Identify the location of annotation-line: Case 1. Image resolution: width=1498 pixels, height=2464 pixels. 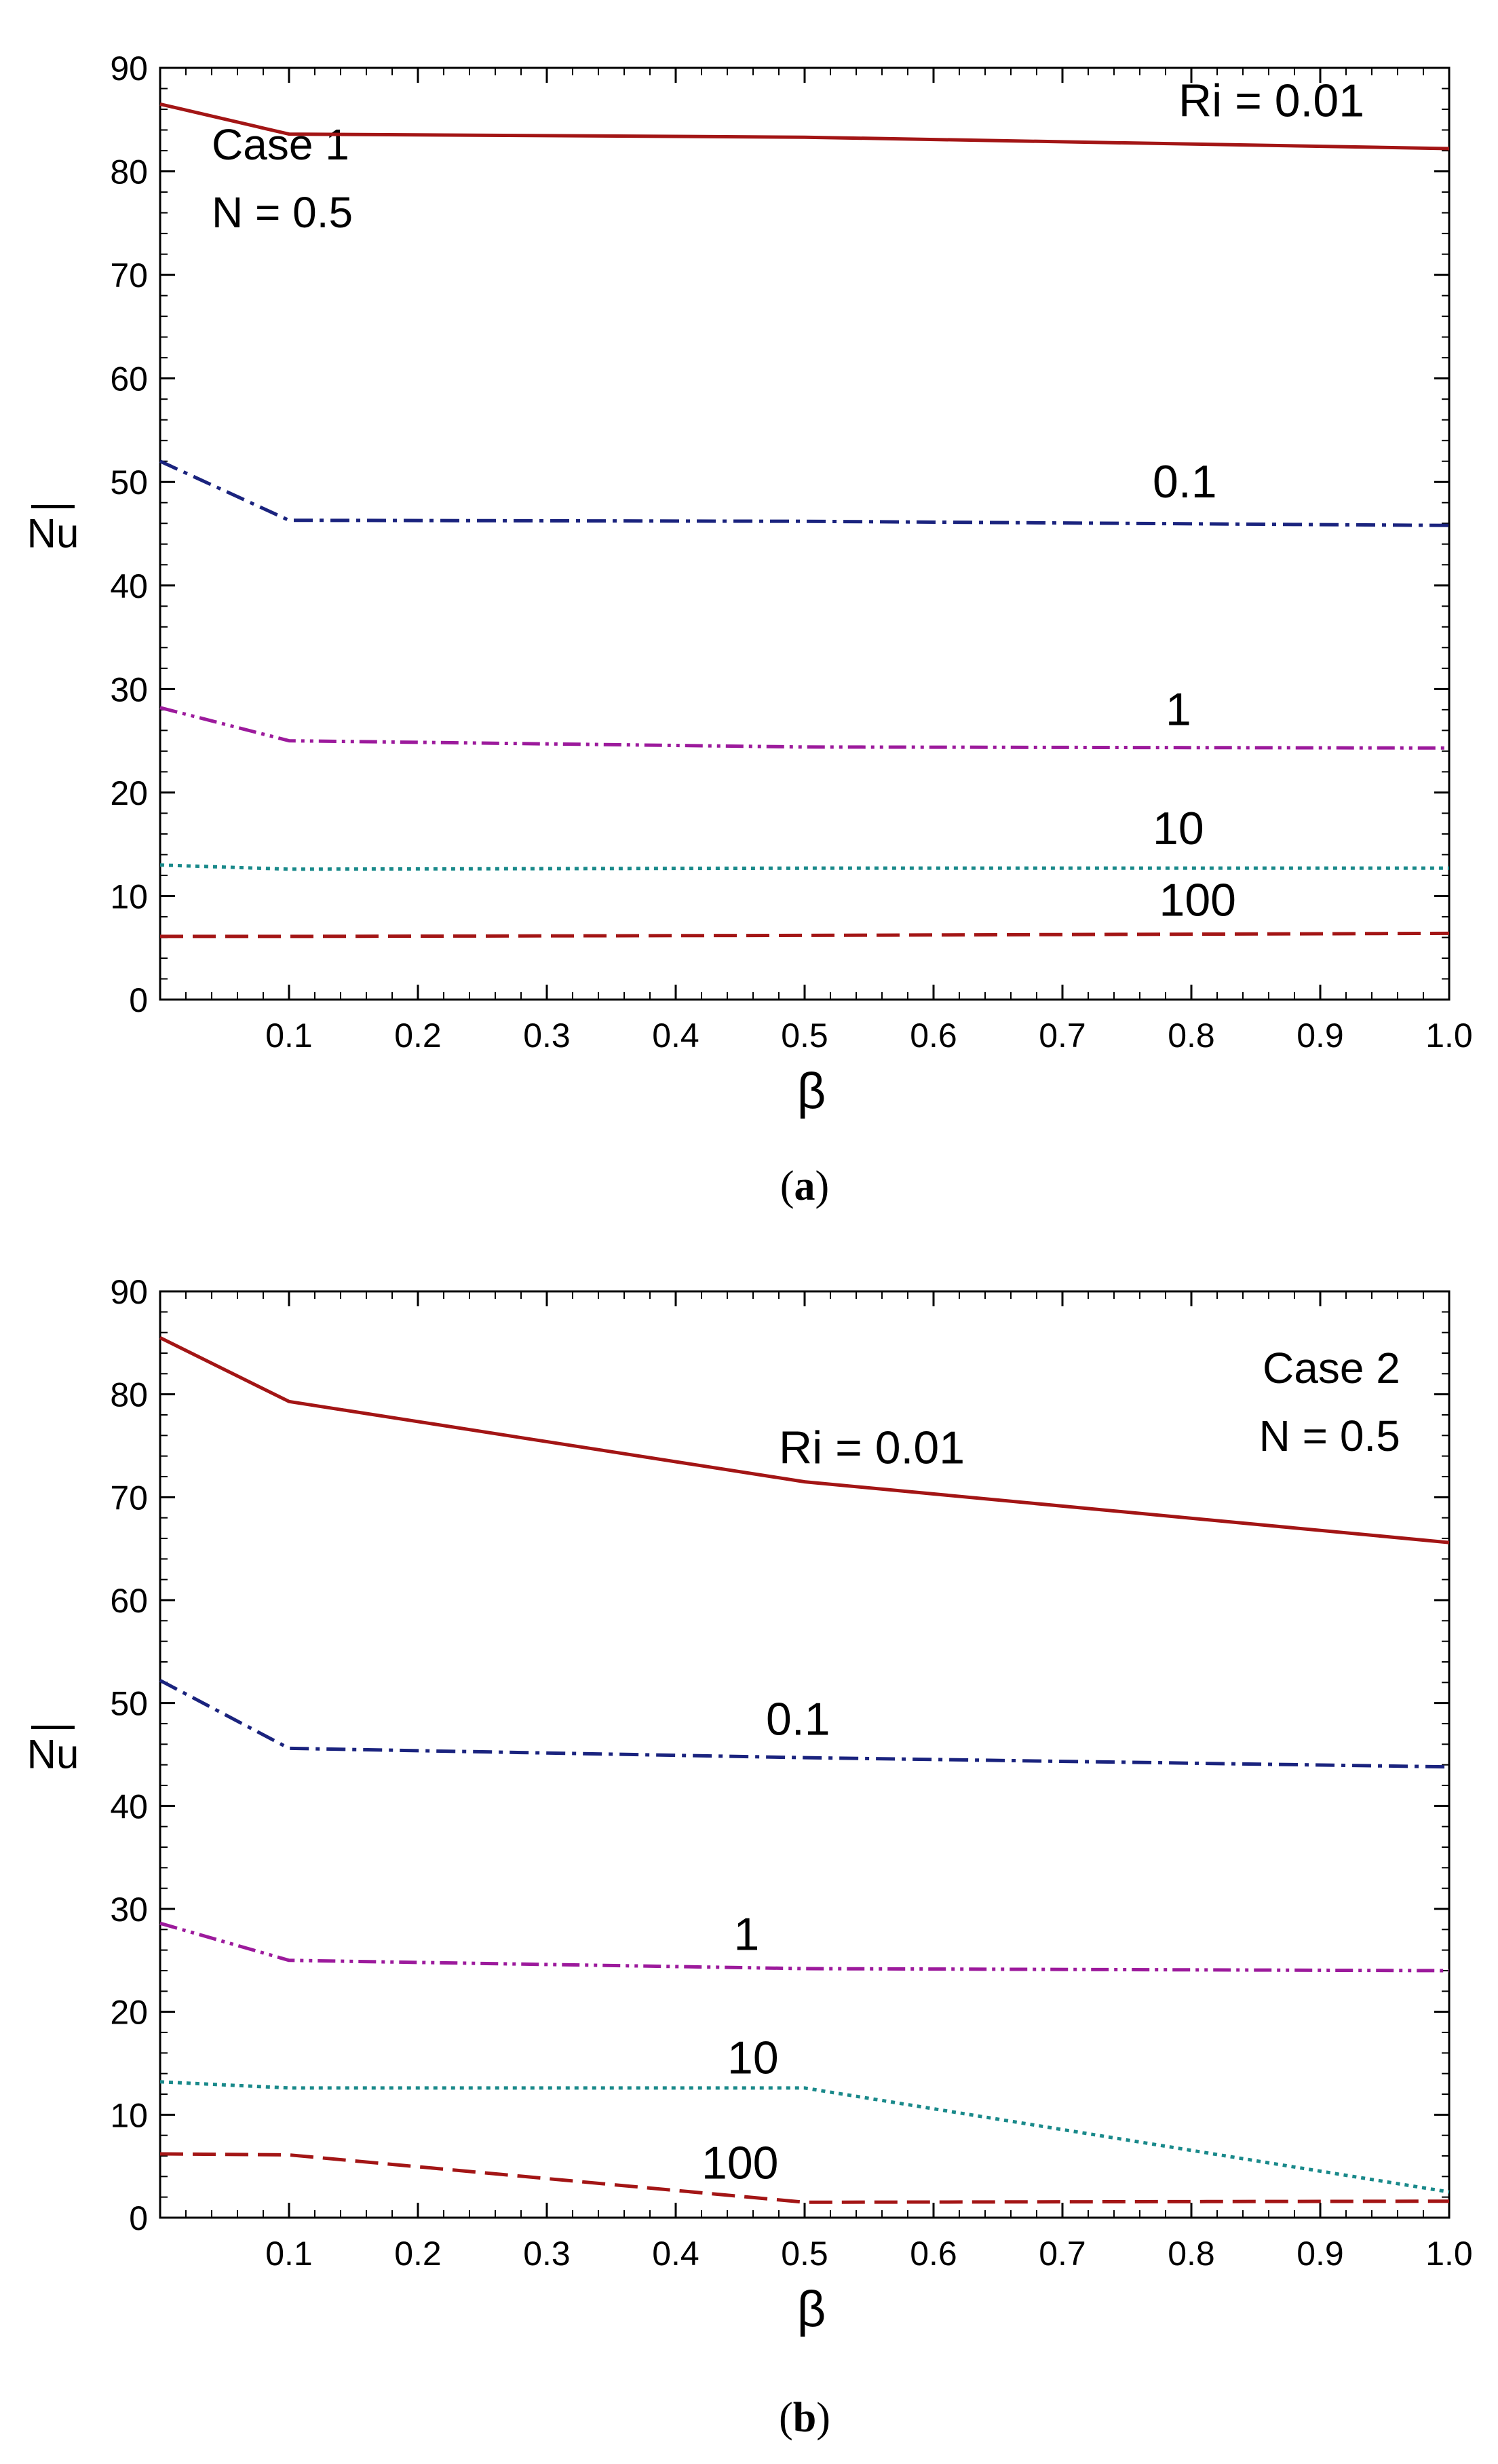
(280, 144).